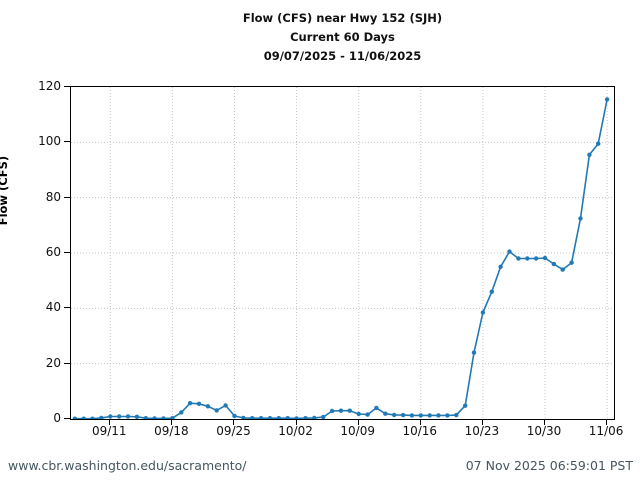 This screenshot has height=480, width=640. What do you see at coordinates (295, 431) in the screenshot?
I see `x-tick-label: 10/02` at bounding box center [295, 431].